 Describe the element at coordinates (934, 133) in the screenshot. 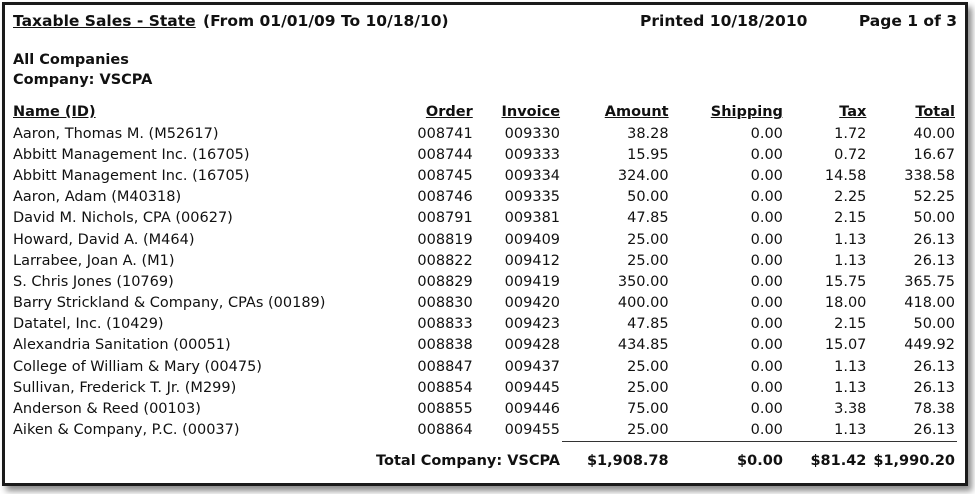

I see `cell-total: 40.00` at that location.